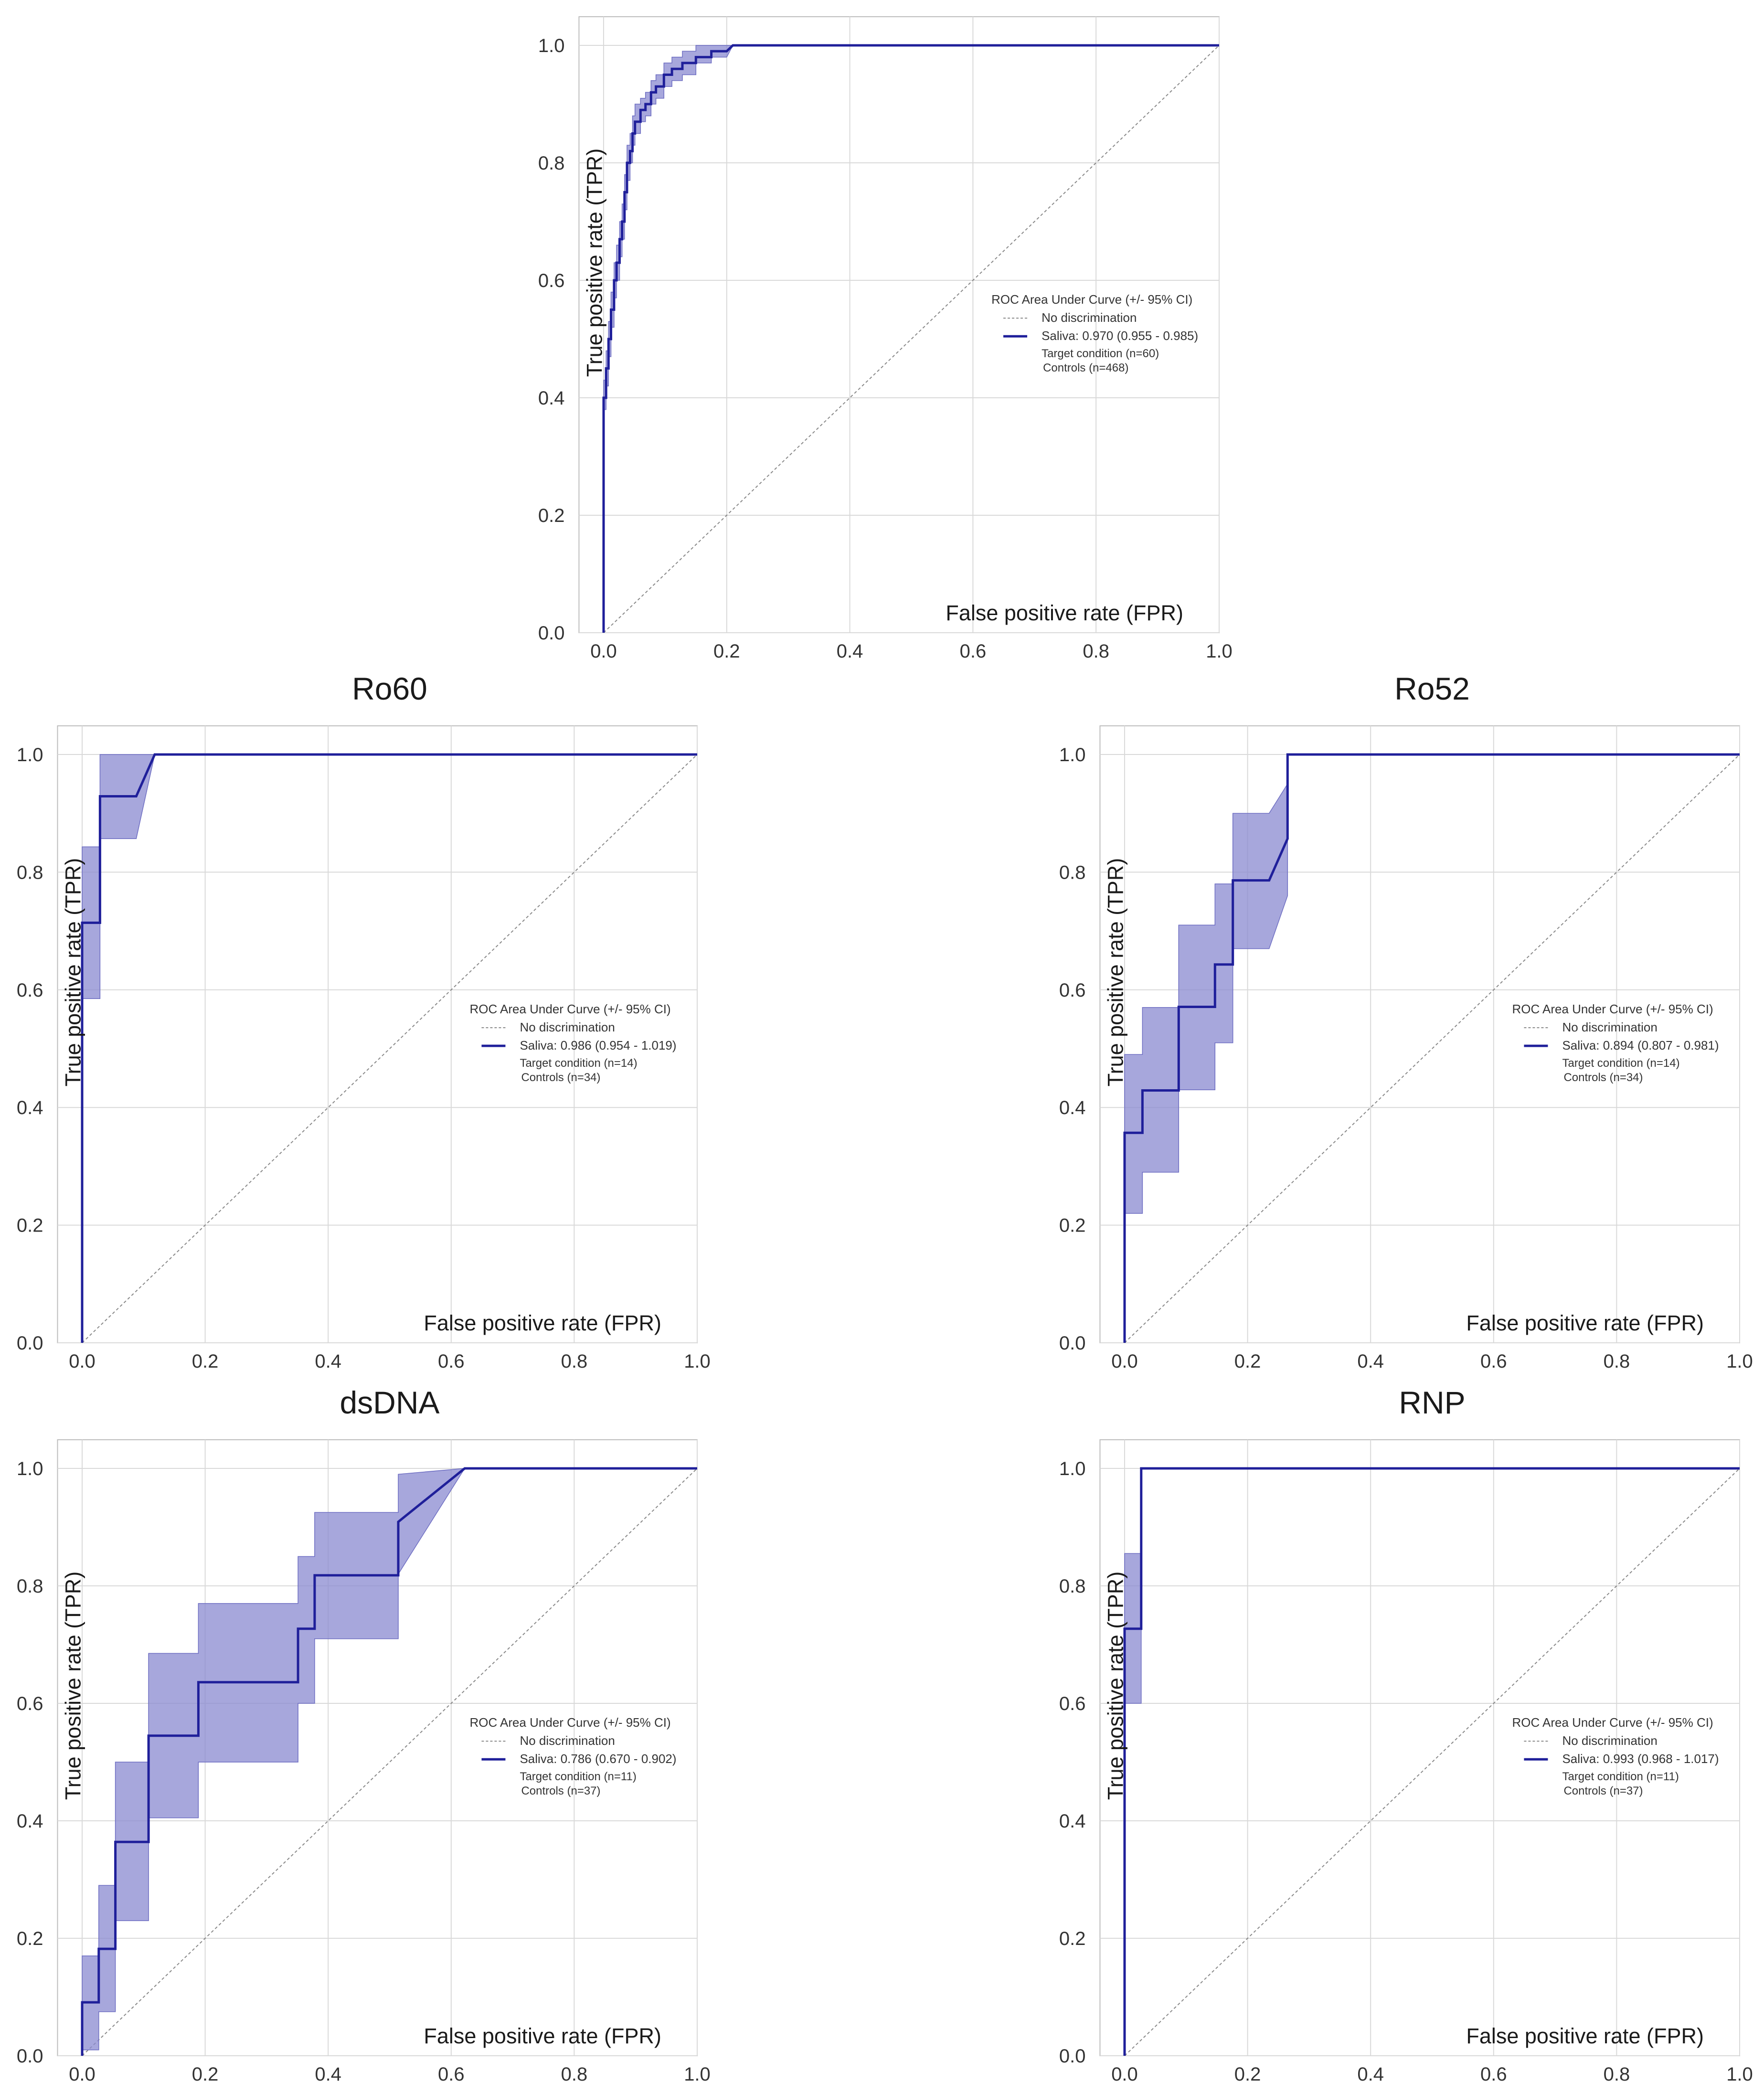 This screenshot has height=2093, width=1764. What do you see at coordinates (1640, 1045) in the screenshot?
I see `legend-series: Saliva: 0.894 (0.807 - 0.981)` at bounding box center [1640, 1045].